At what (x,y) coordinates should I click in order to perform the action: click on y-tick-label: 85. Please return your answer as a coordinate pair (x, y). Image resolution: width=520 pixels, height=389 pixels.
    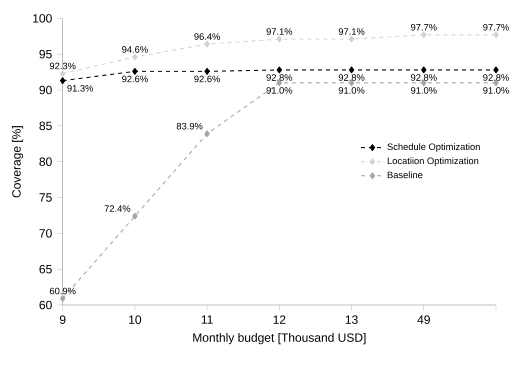
    Looking at the image, I should click on (45, 126).